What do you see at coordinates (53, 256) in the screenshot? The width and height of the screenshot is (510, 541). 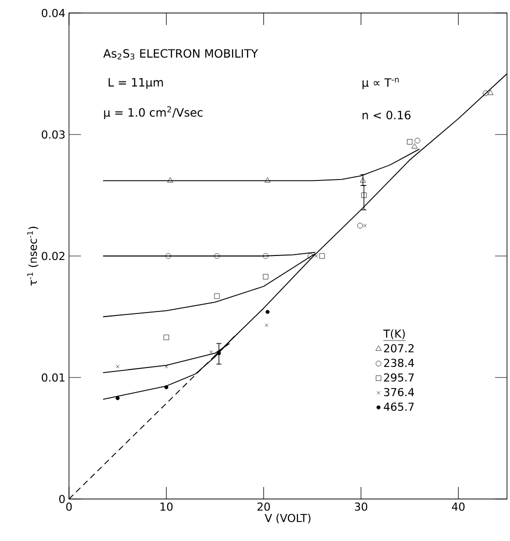 I see `y-tick-label: 0.02` at bounding box center [53, 256].